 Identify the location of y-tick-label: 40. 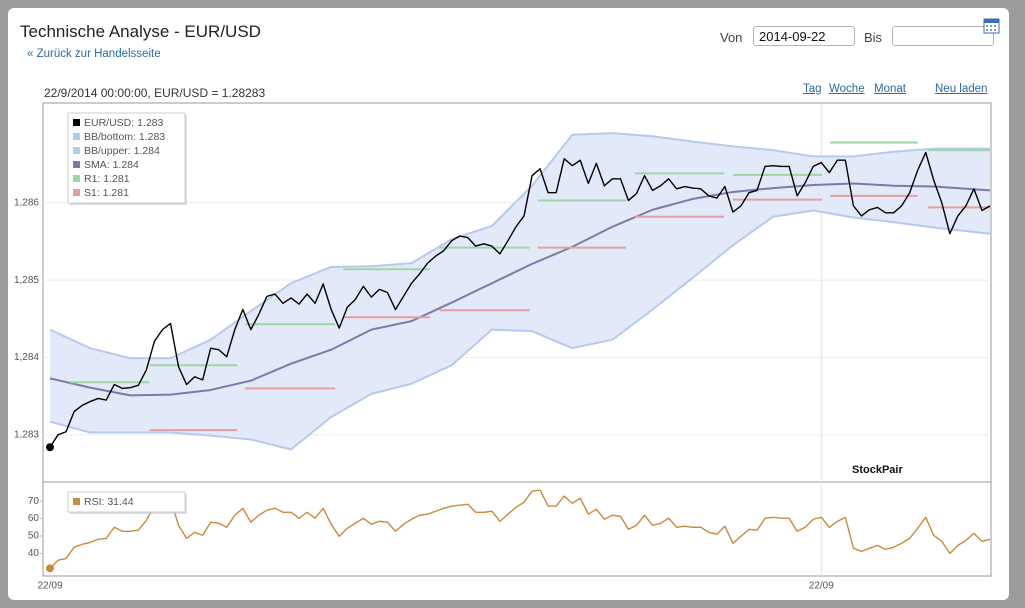
(34, 553).